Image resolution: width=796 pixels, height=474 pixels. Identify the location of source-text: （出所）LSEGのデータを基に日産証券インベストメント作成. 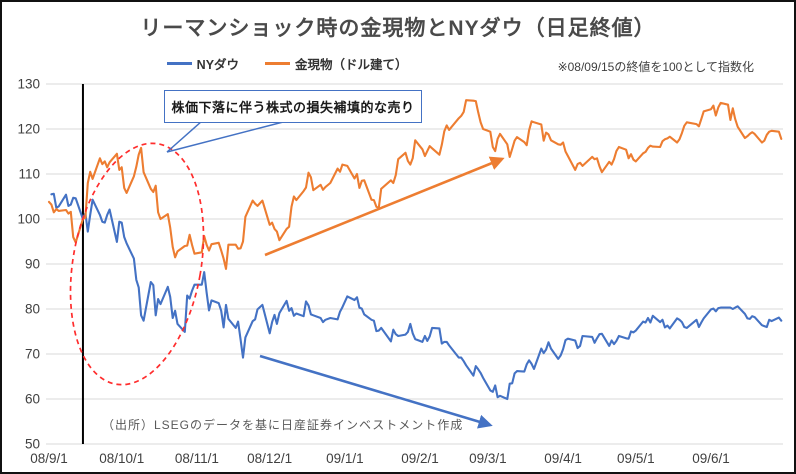
(283, 425).